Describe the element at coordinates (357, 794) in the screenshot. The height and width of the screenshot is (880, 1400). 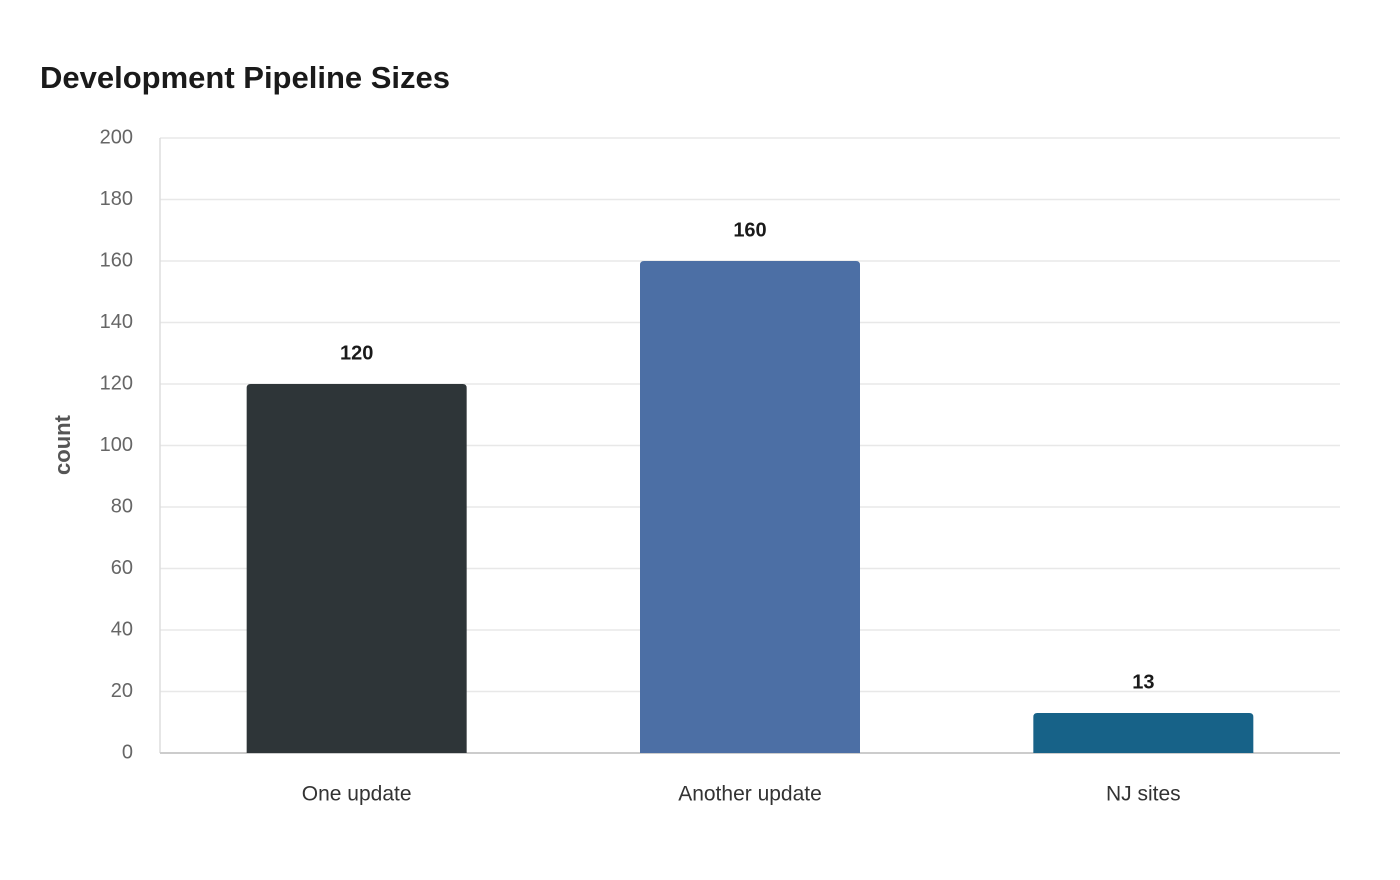
I see `x-tick-label: One update` at that location.